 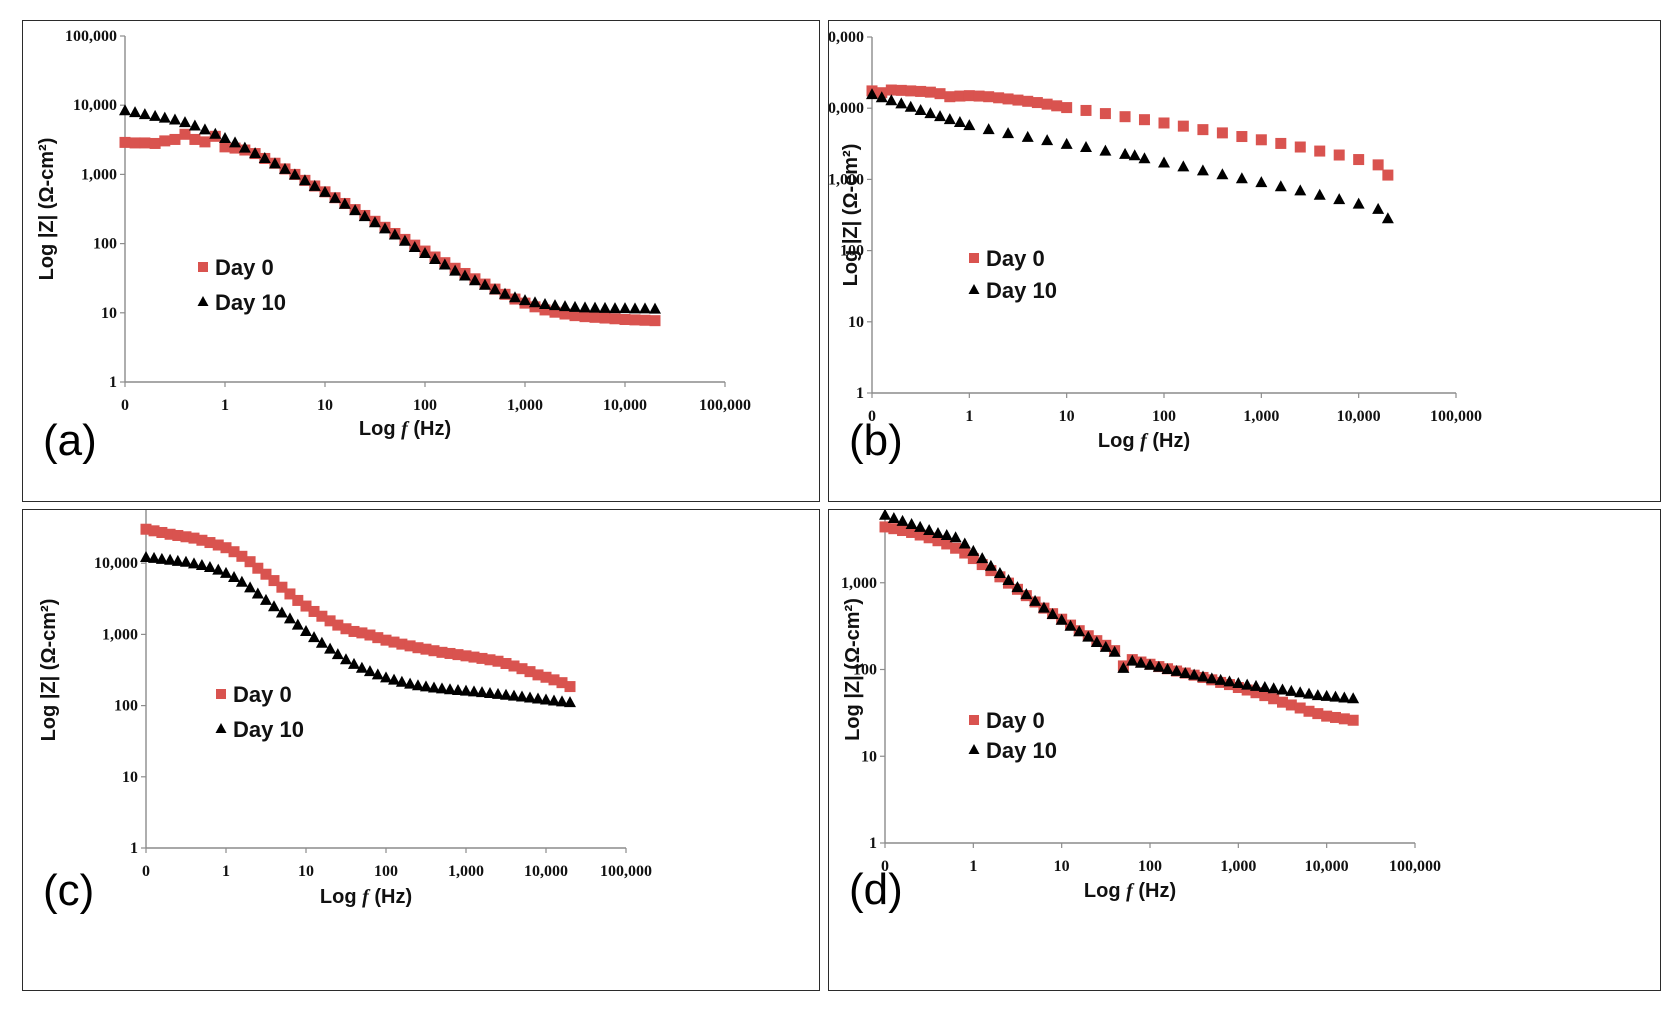 I want to click on y-tick-label: 100, so click(x=105, y=244).